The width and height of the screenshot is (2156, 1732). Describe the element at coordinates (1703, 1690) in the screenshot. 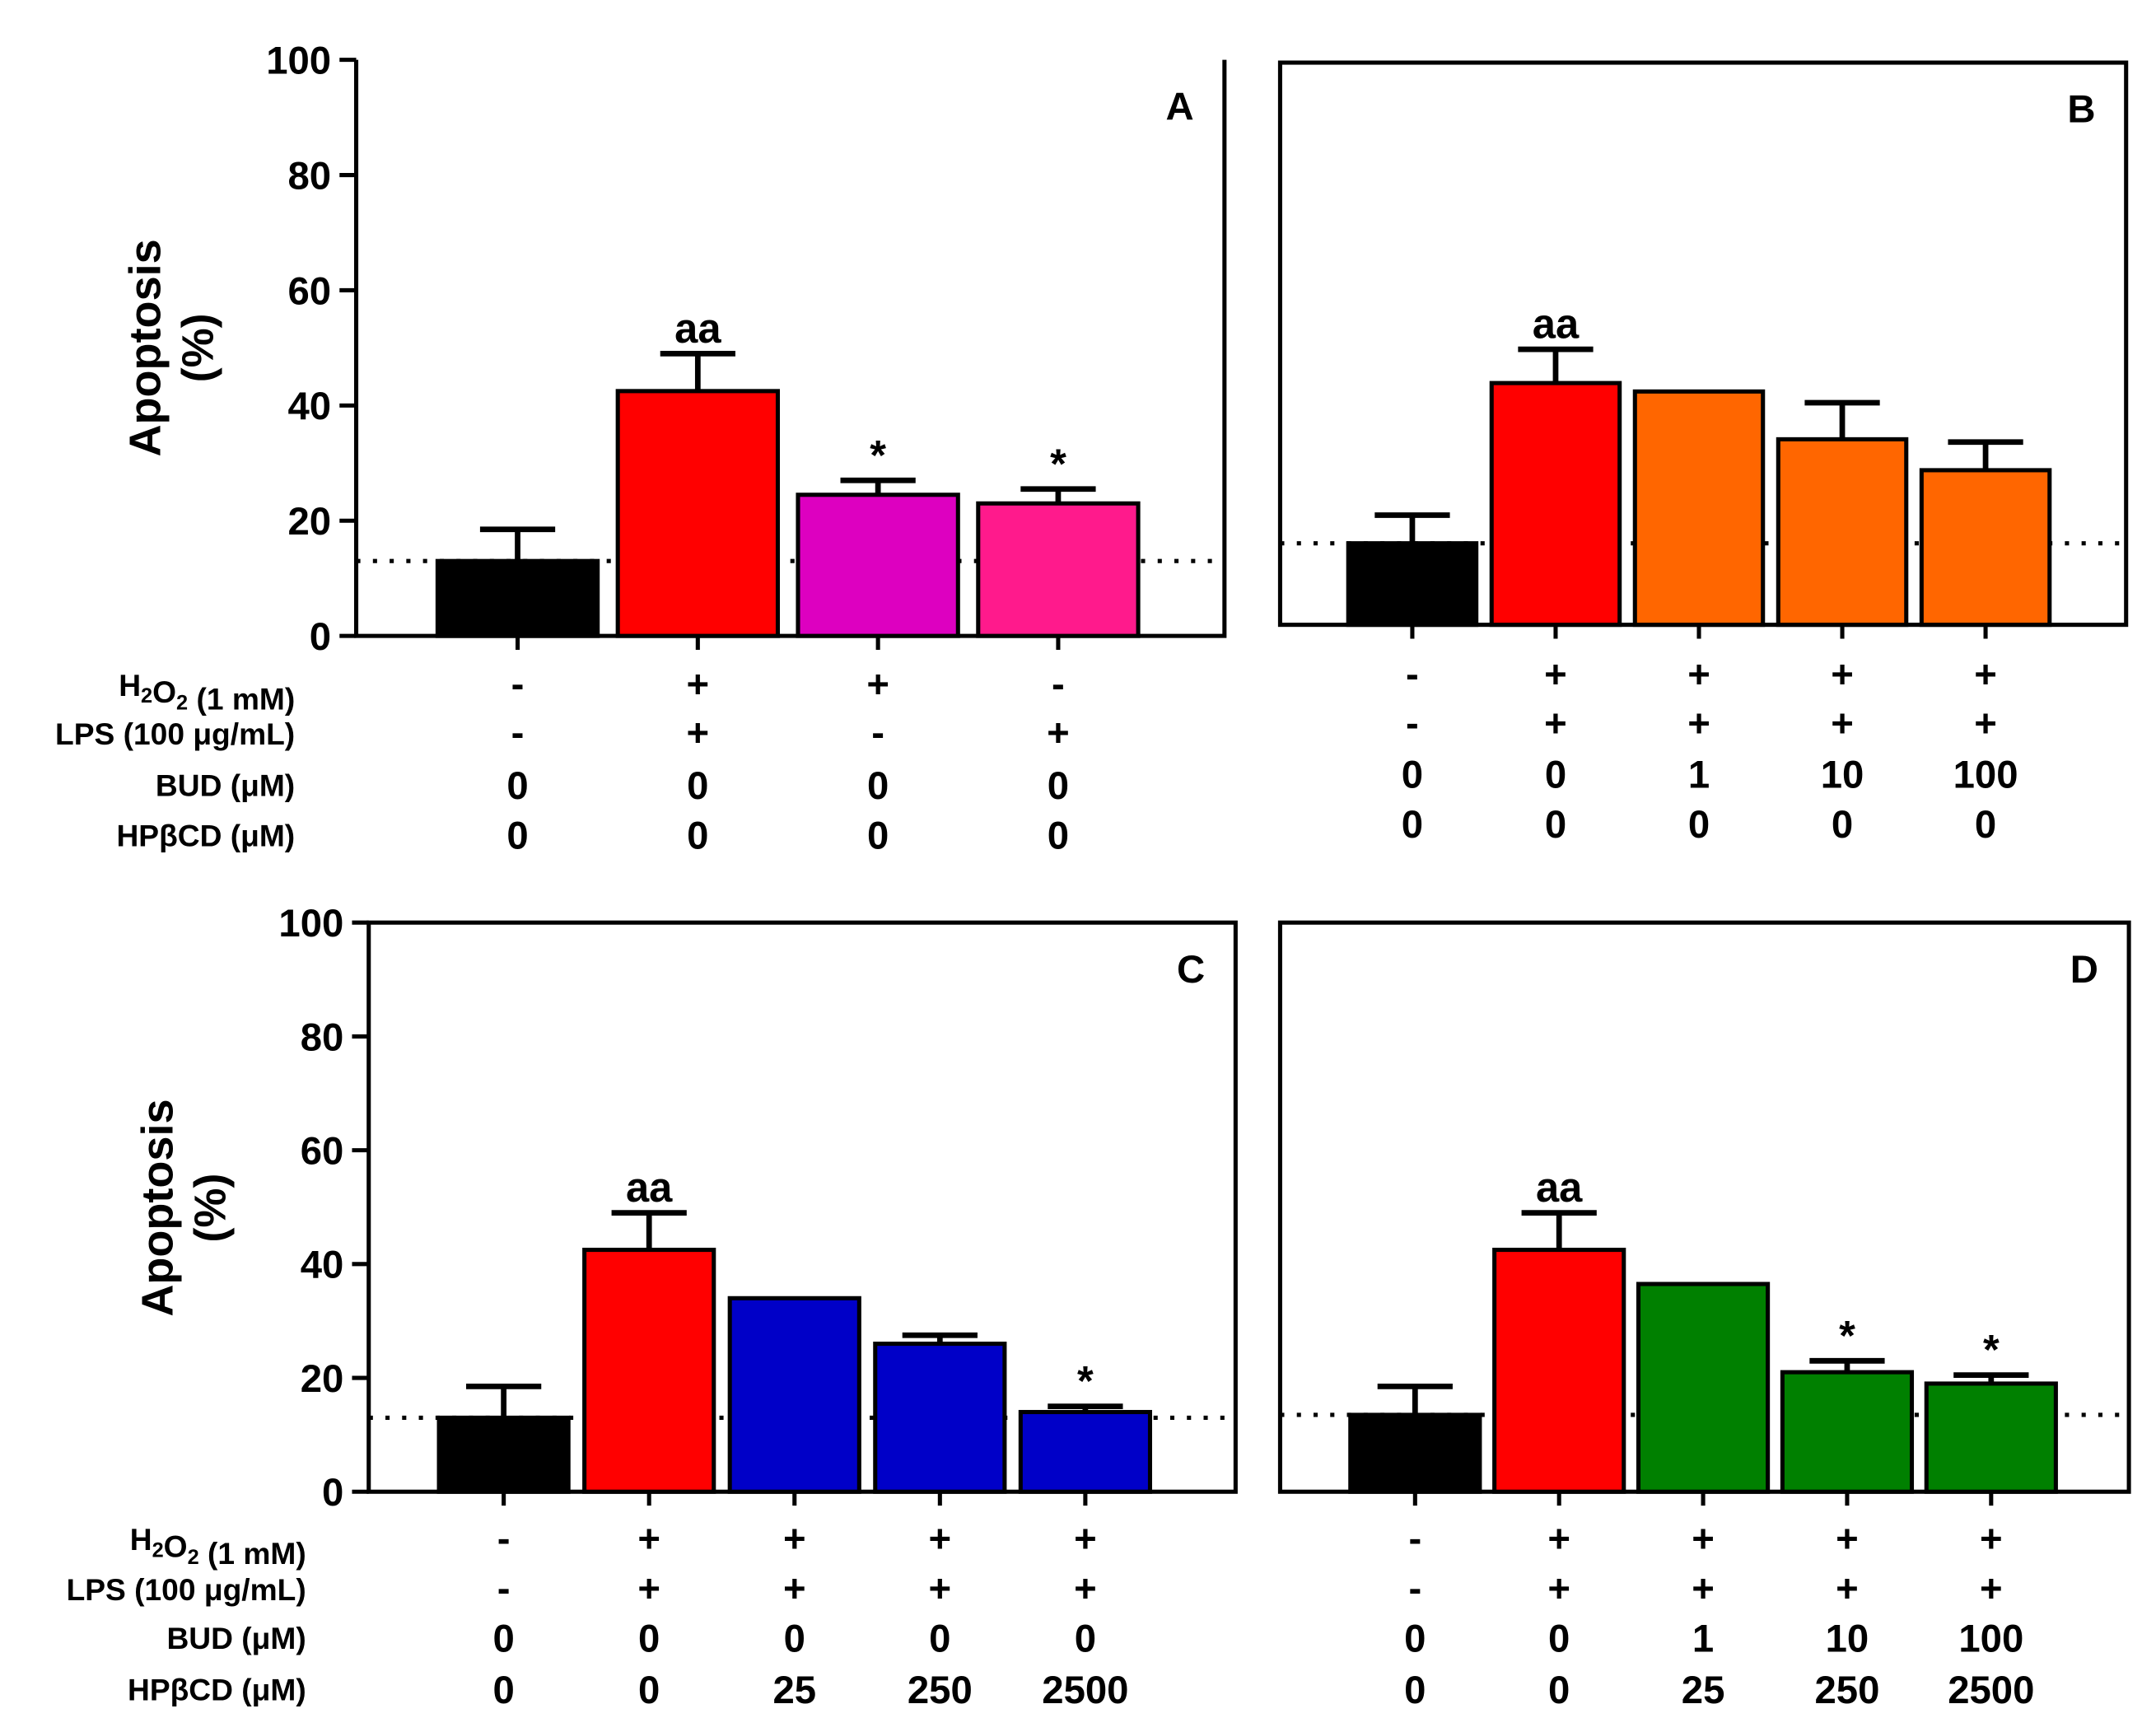

I see `hpbcd-value: 25` at that location.